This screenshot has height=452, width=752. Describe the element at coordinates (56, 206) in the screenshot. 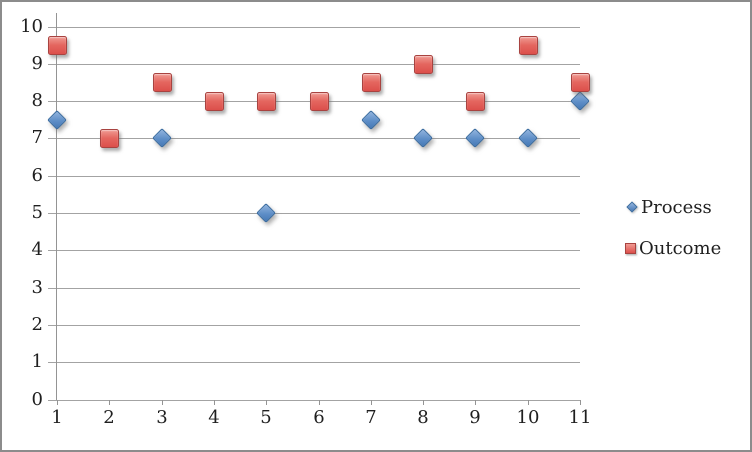

I see `y-axis-line` at that location.